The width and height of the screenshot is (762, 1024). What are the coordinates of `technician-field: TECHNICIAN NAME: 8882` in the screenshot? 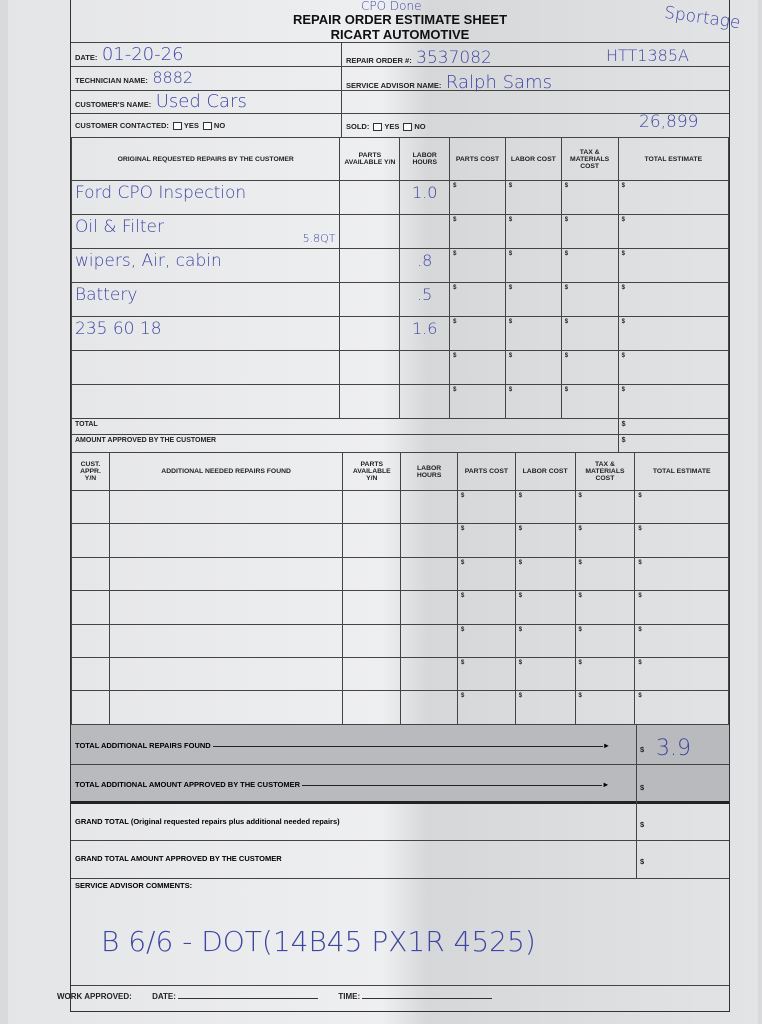 It's located at (134, 78).